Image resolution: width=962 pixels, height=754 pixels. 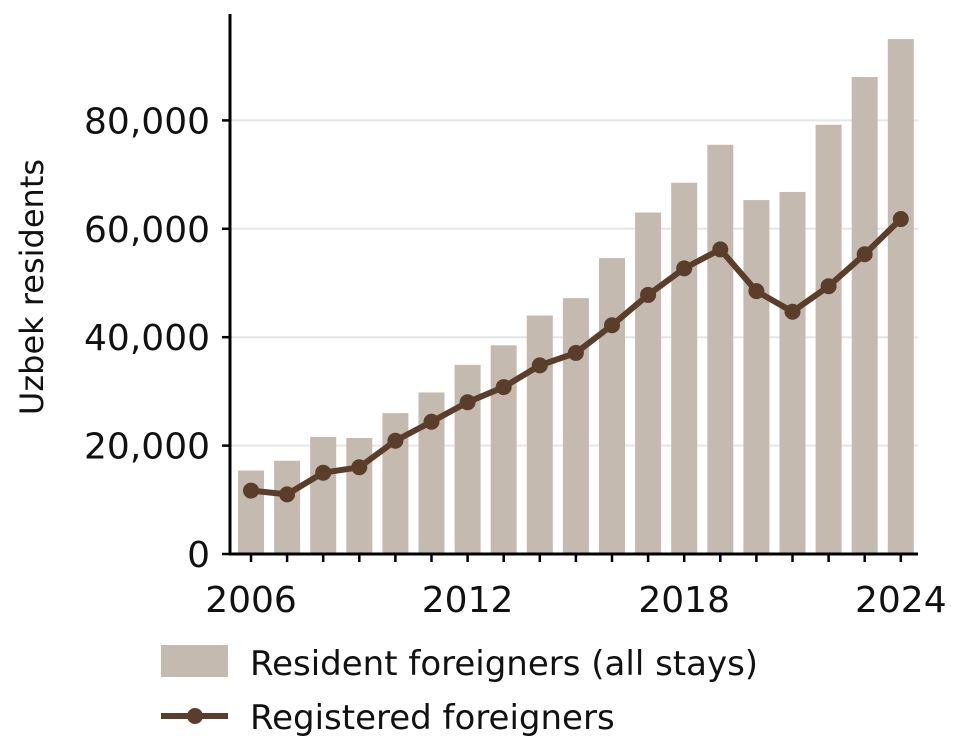 I want to click on line-point-2010, so click(x=395, y=440).